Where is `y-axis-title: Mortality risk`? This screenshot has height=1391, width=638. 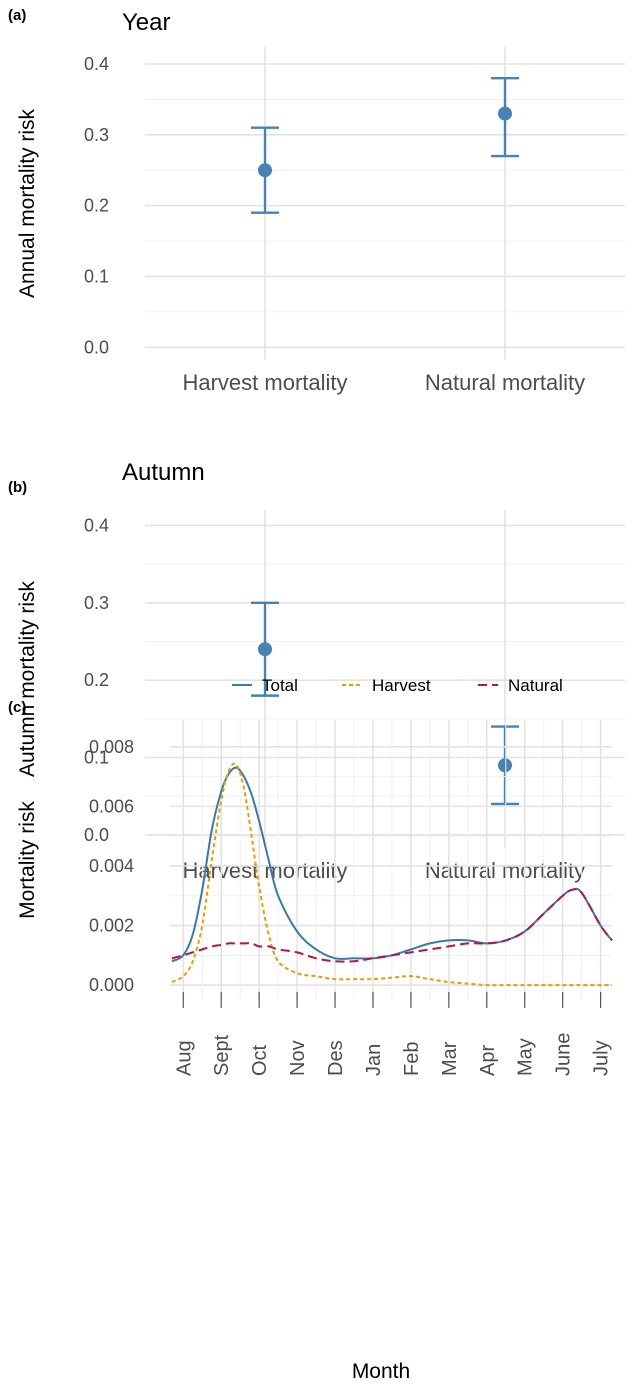
y-axis-title: Mortality risk is located at coordinates (27, 860).